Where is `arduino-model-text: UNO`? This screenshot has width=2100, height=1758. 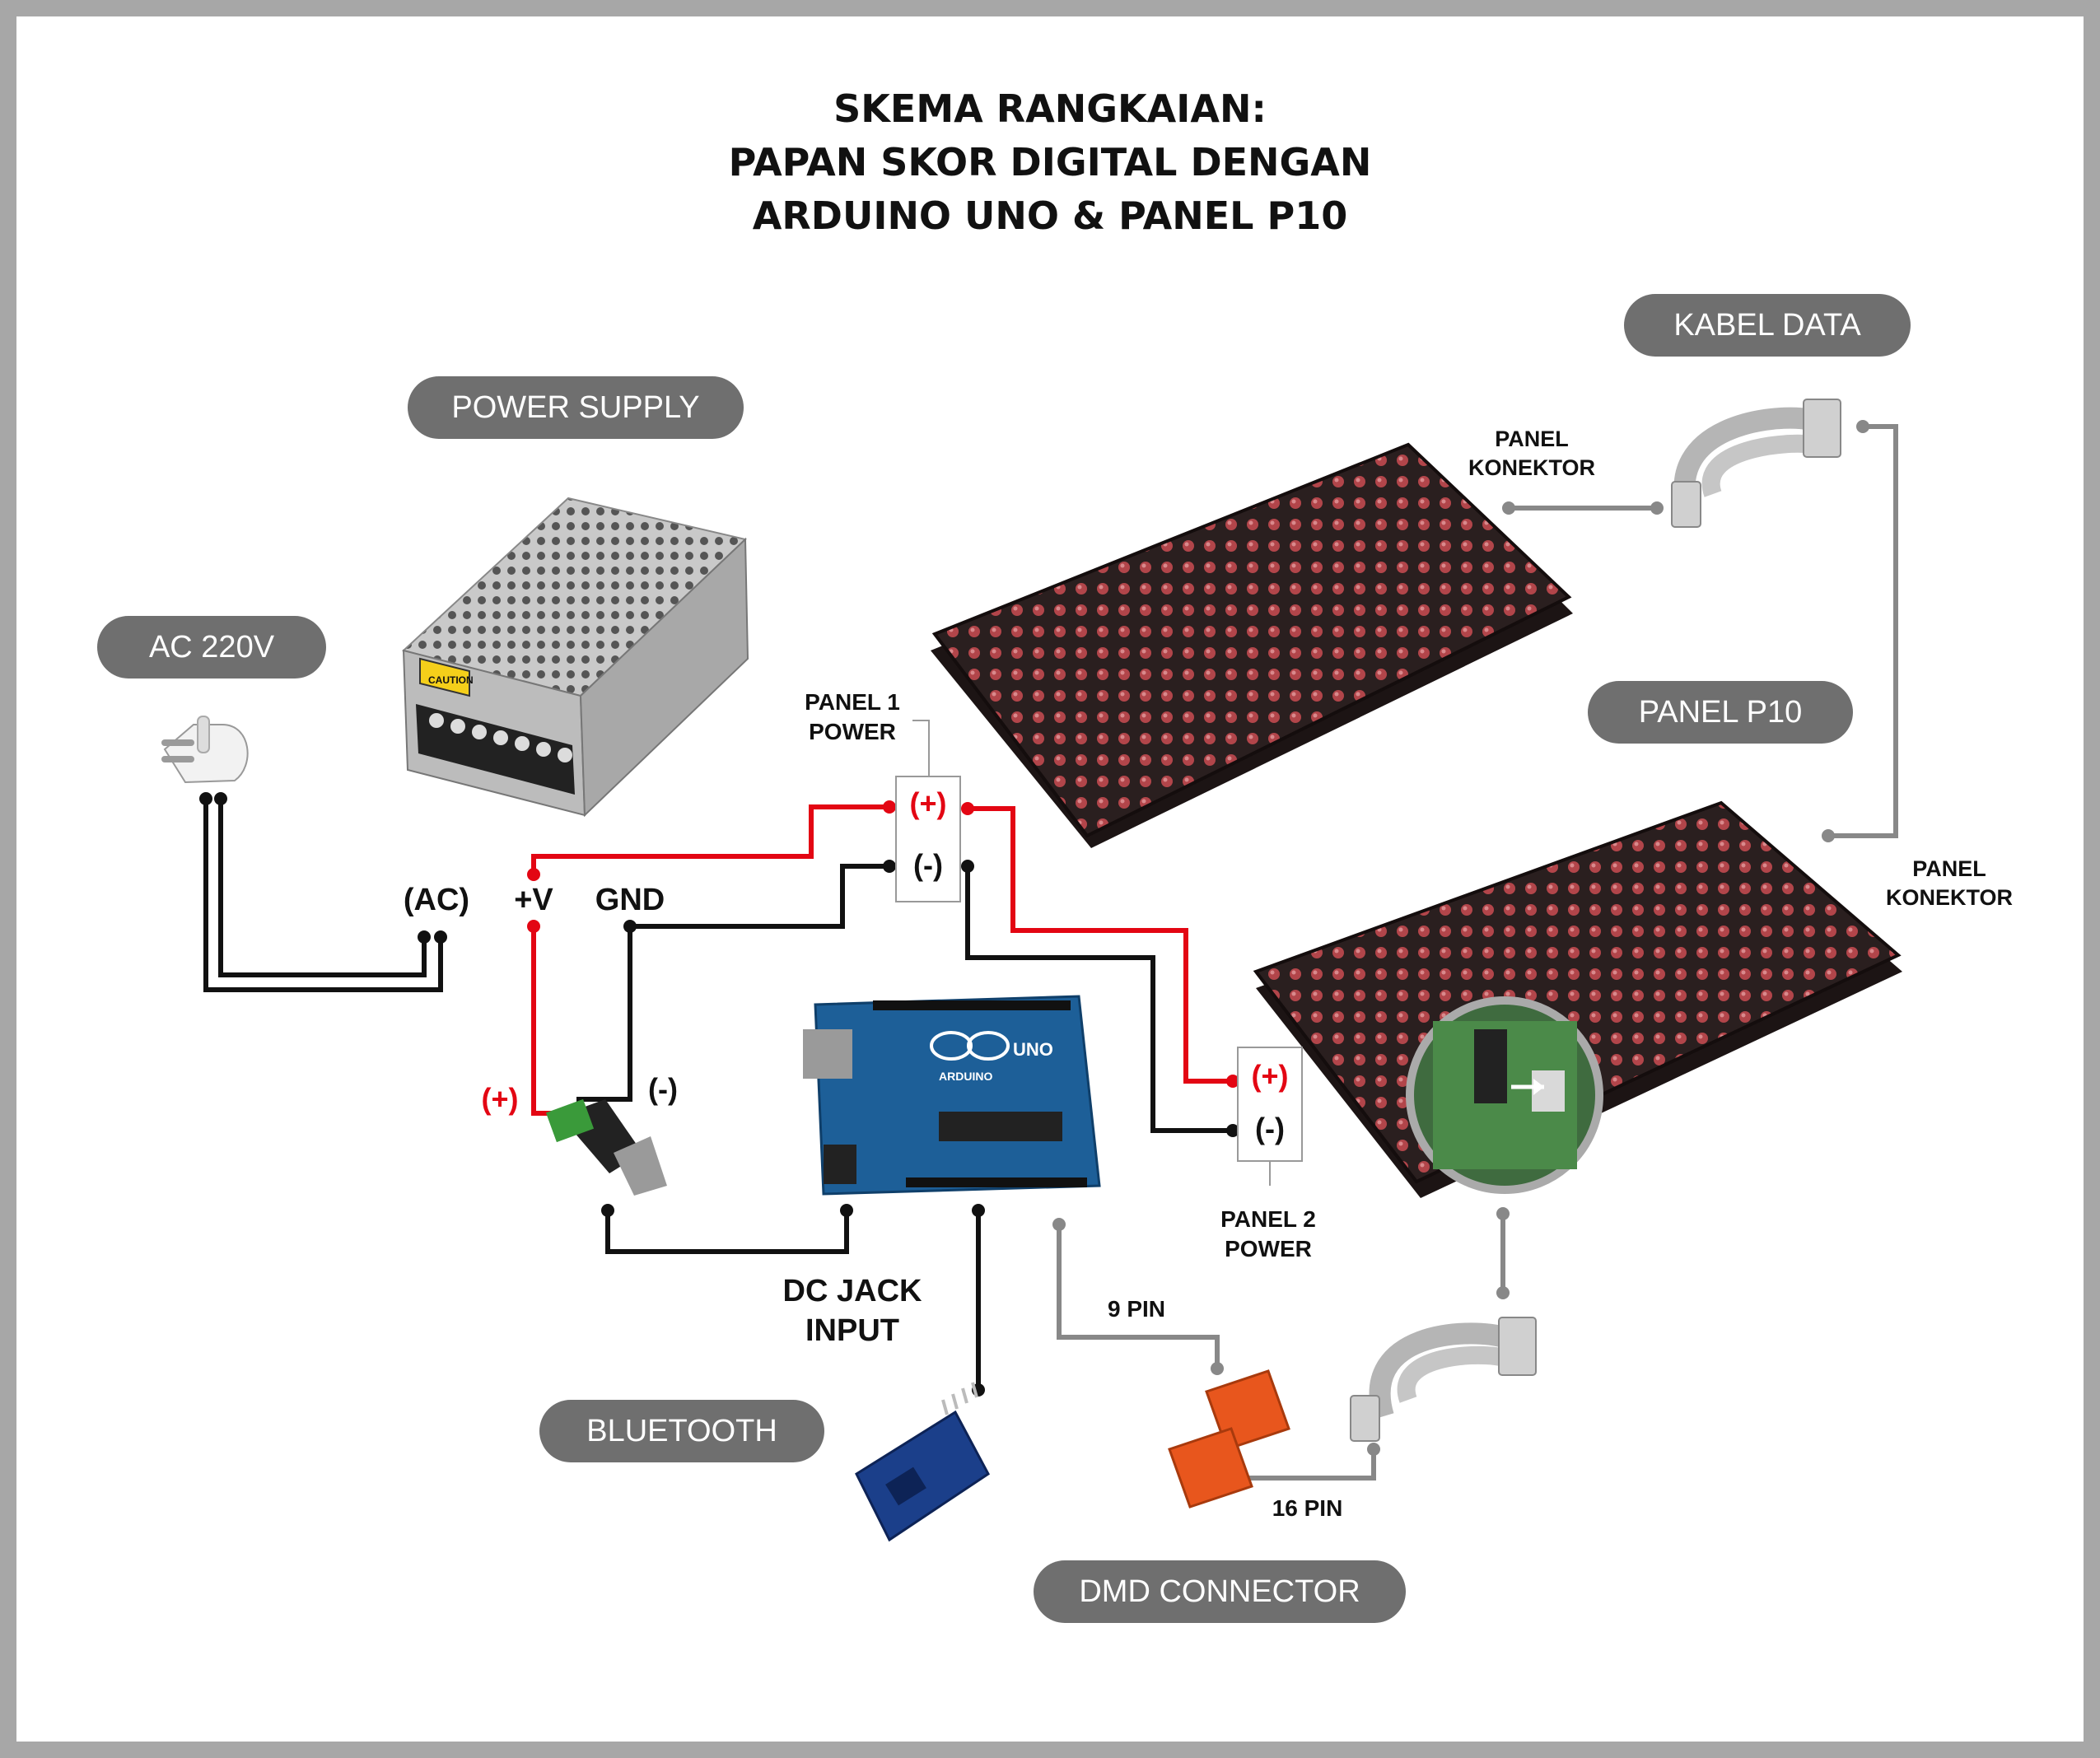
arduino-model-text: UNO is located at coordinates (1033, 1049).